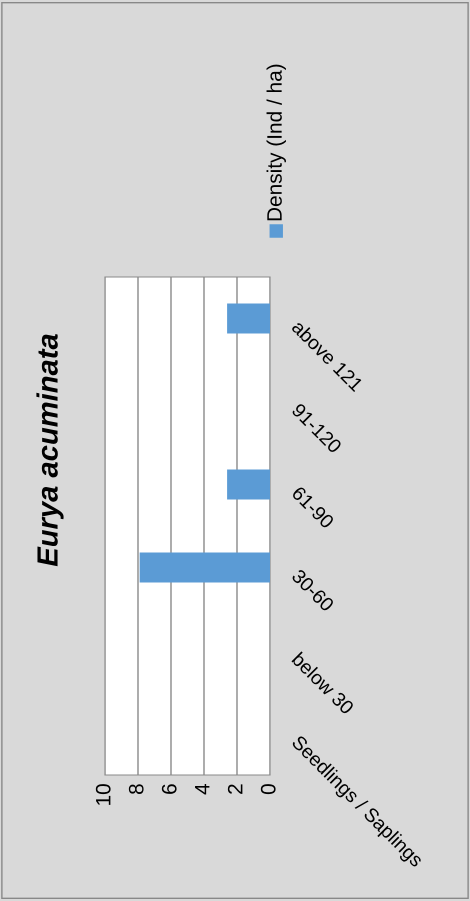 The image size is (470, 901). I want to click on text: Eurya acuminata, so click(50, 450).